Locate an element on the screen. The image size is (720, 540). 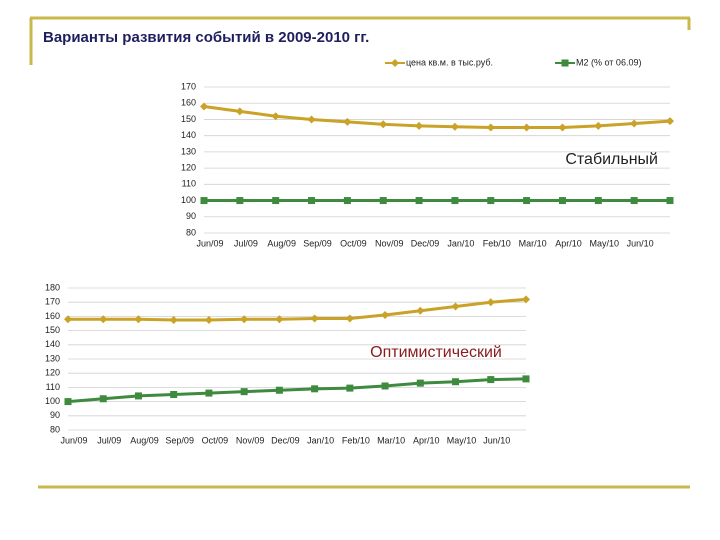
y-tick-label: 170 is located at coordinates (188, 86).